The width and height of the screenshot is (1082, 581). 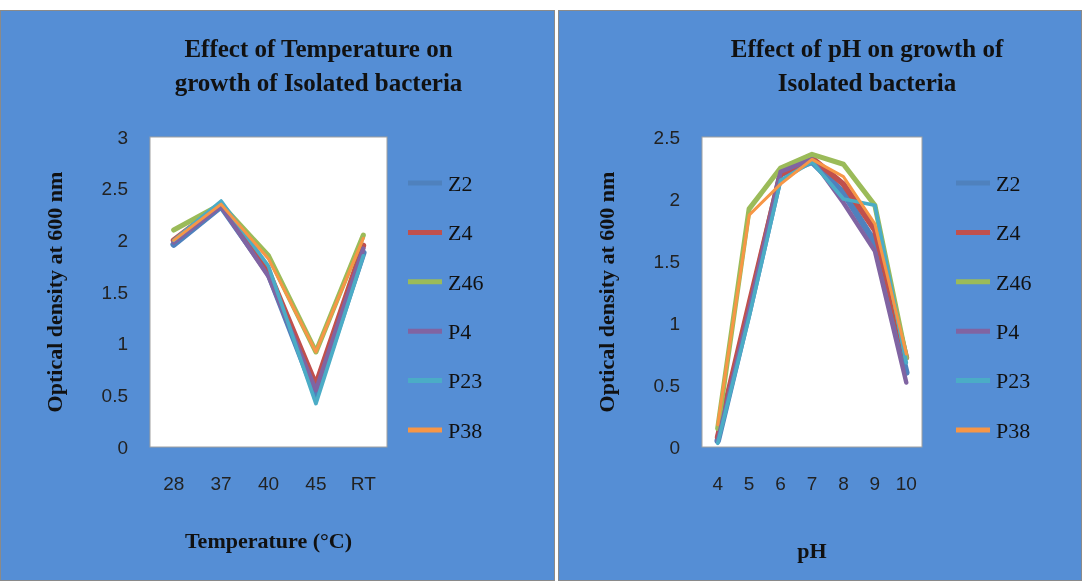 What do you see at coordinates (867, 65) in the screenshot?
I see `chart-title: Effect of pH on growth of Isolated bacteria` at bounding box center [867, 65].